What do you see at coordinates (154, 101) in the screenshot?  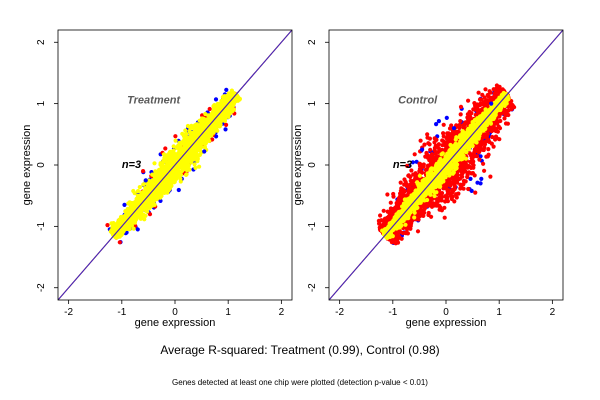 I see `panel-label: Treatment` at bounding box center [154, 101].